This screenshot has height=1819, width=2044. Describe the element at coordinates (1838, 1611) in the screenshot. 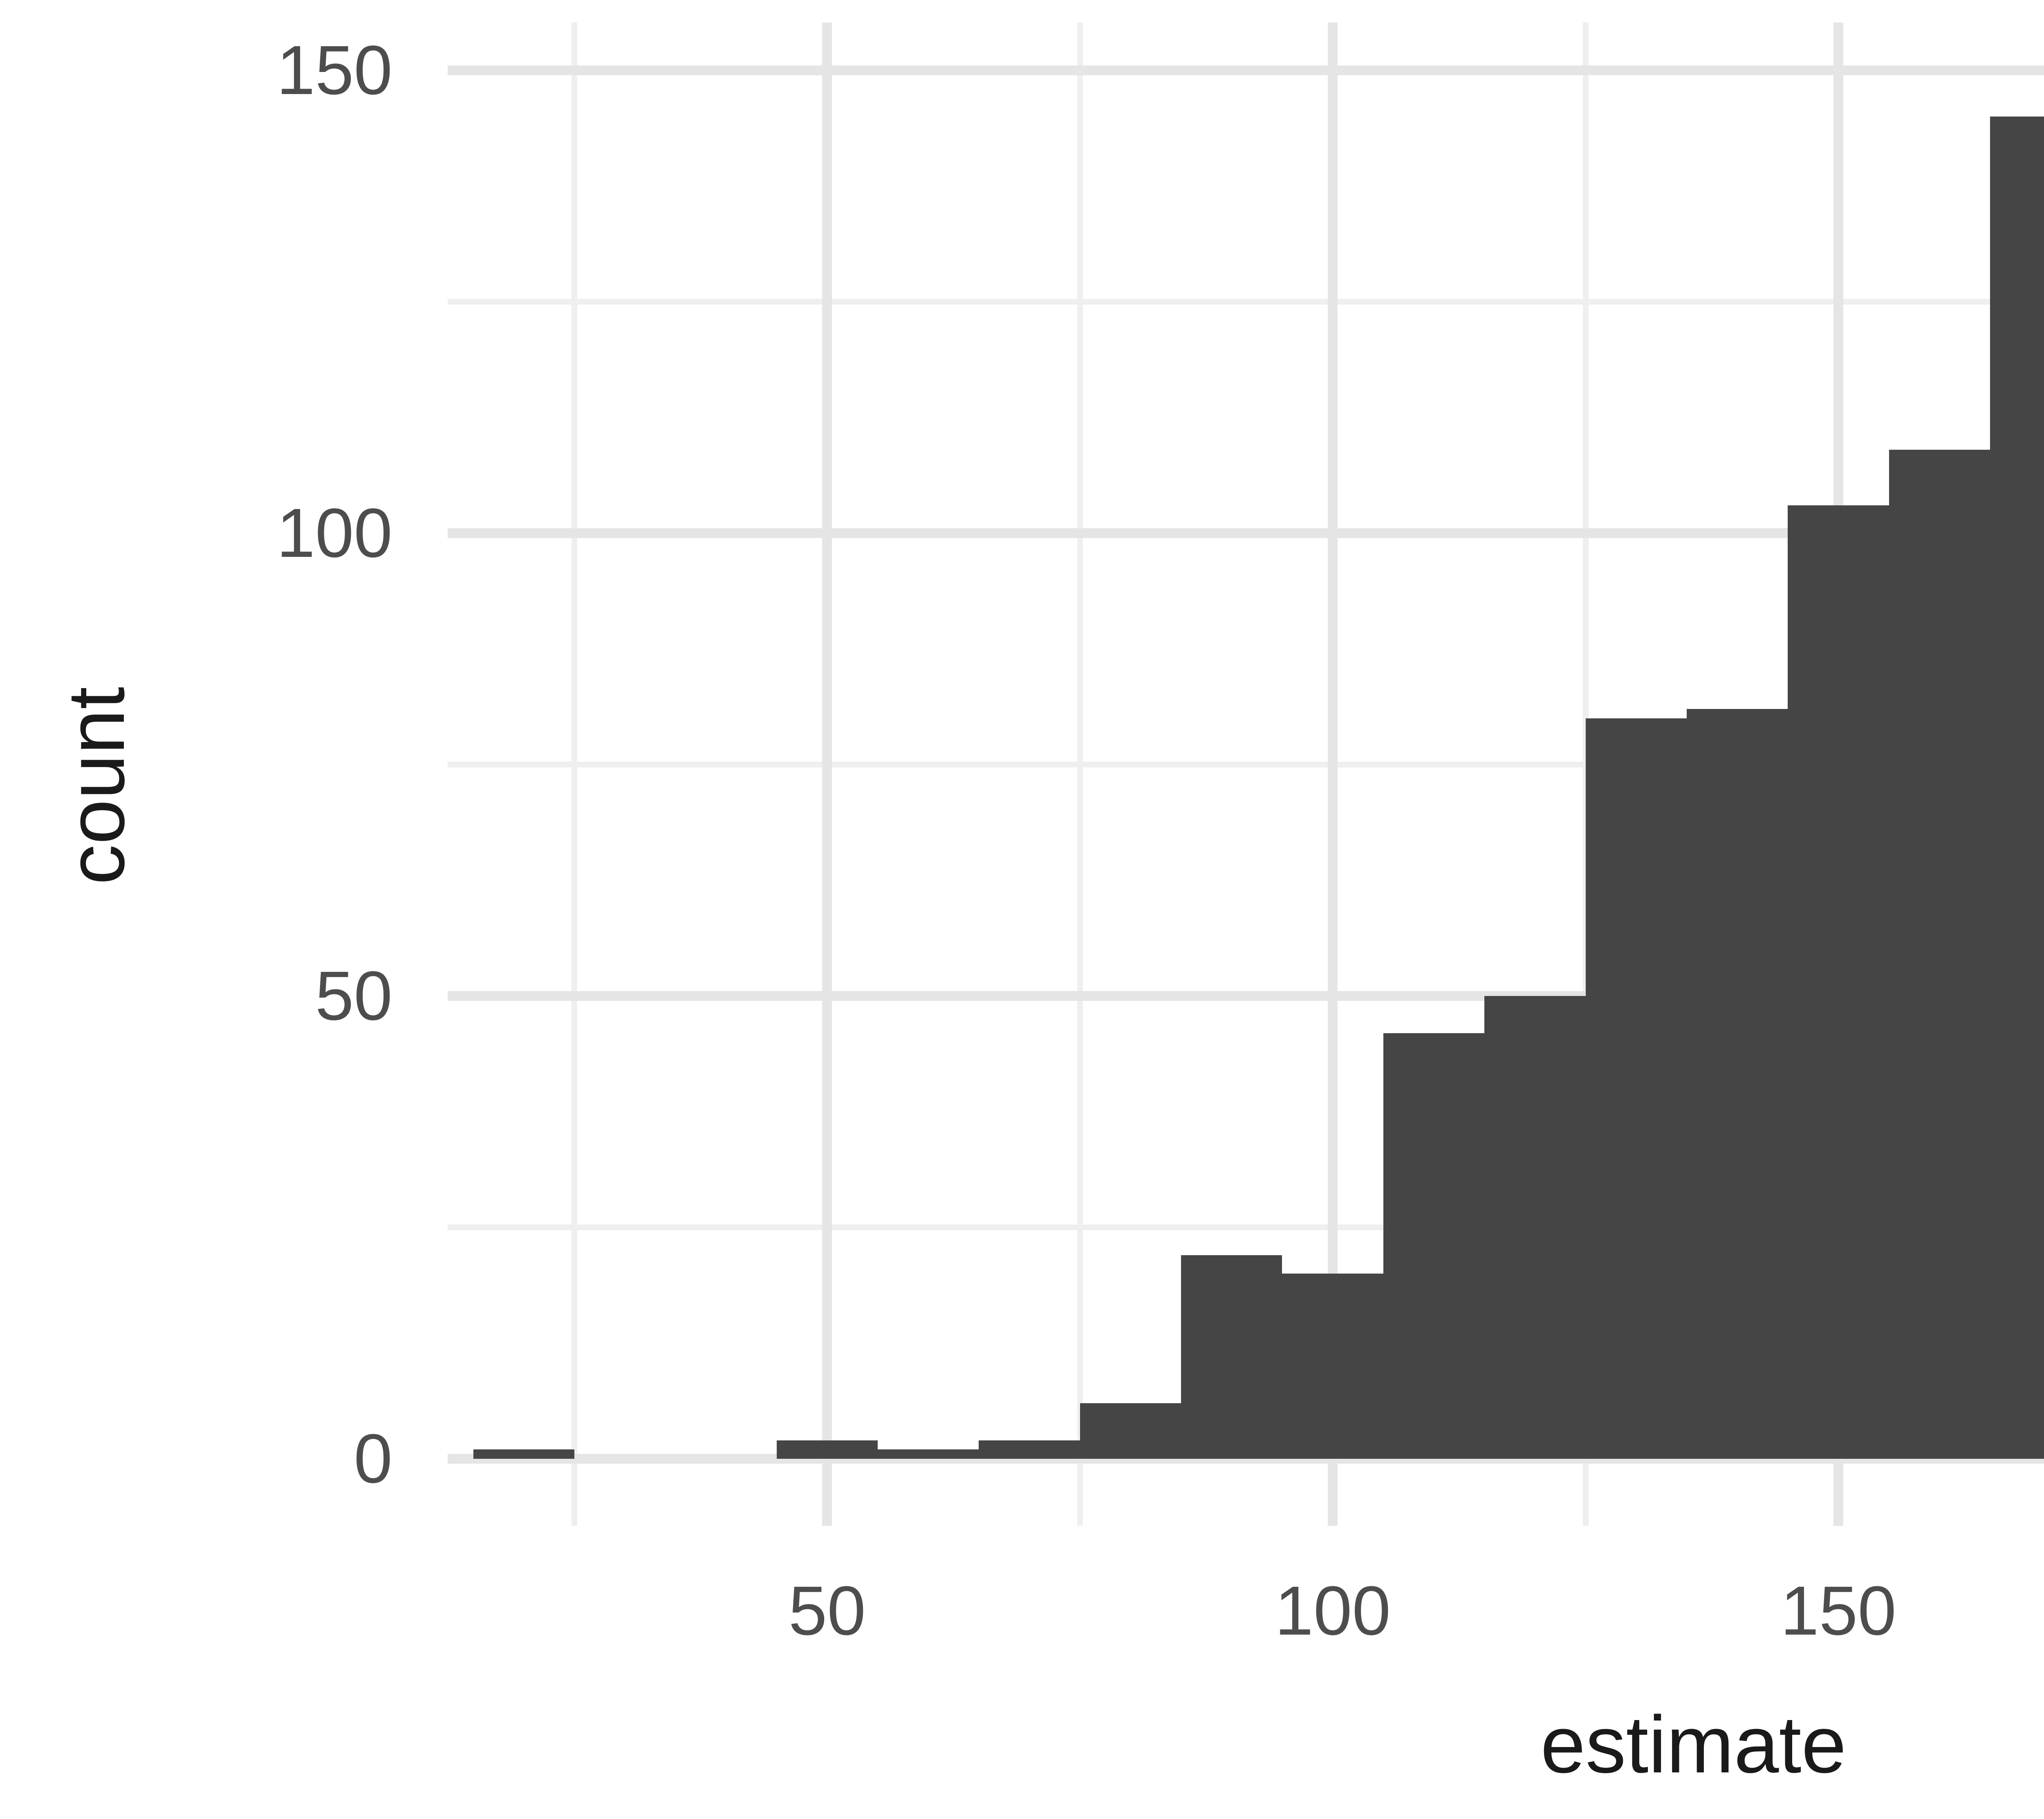

I see `x-tick-label: 150` at that location.